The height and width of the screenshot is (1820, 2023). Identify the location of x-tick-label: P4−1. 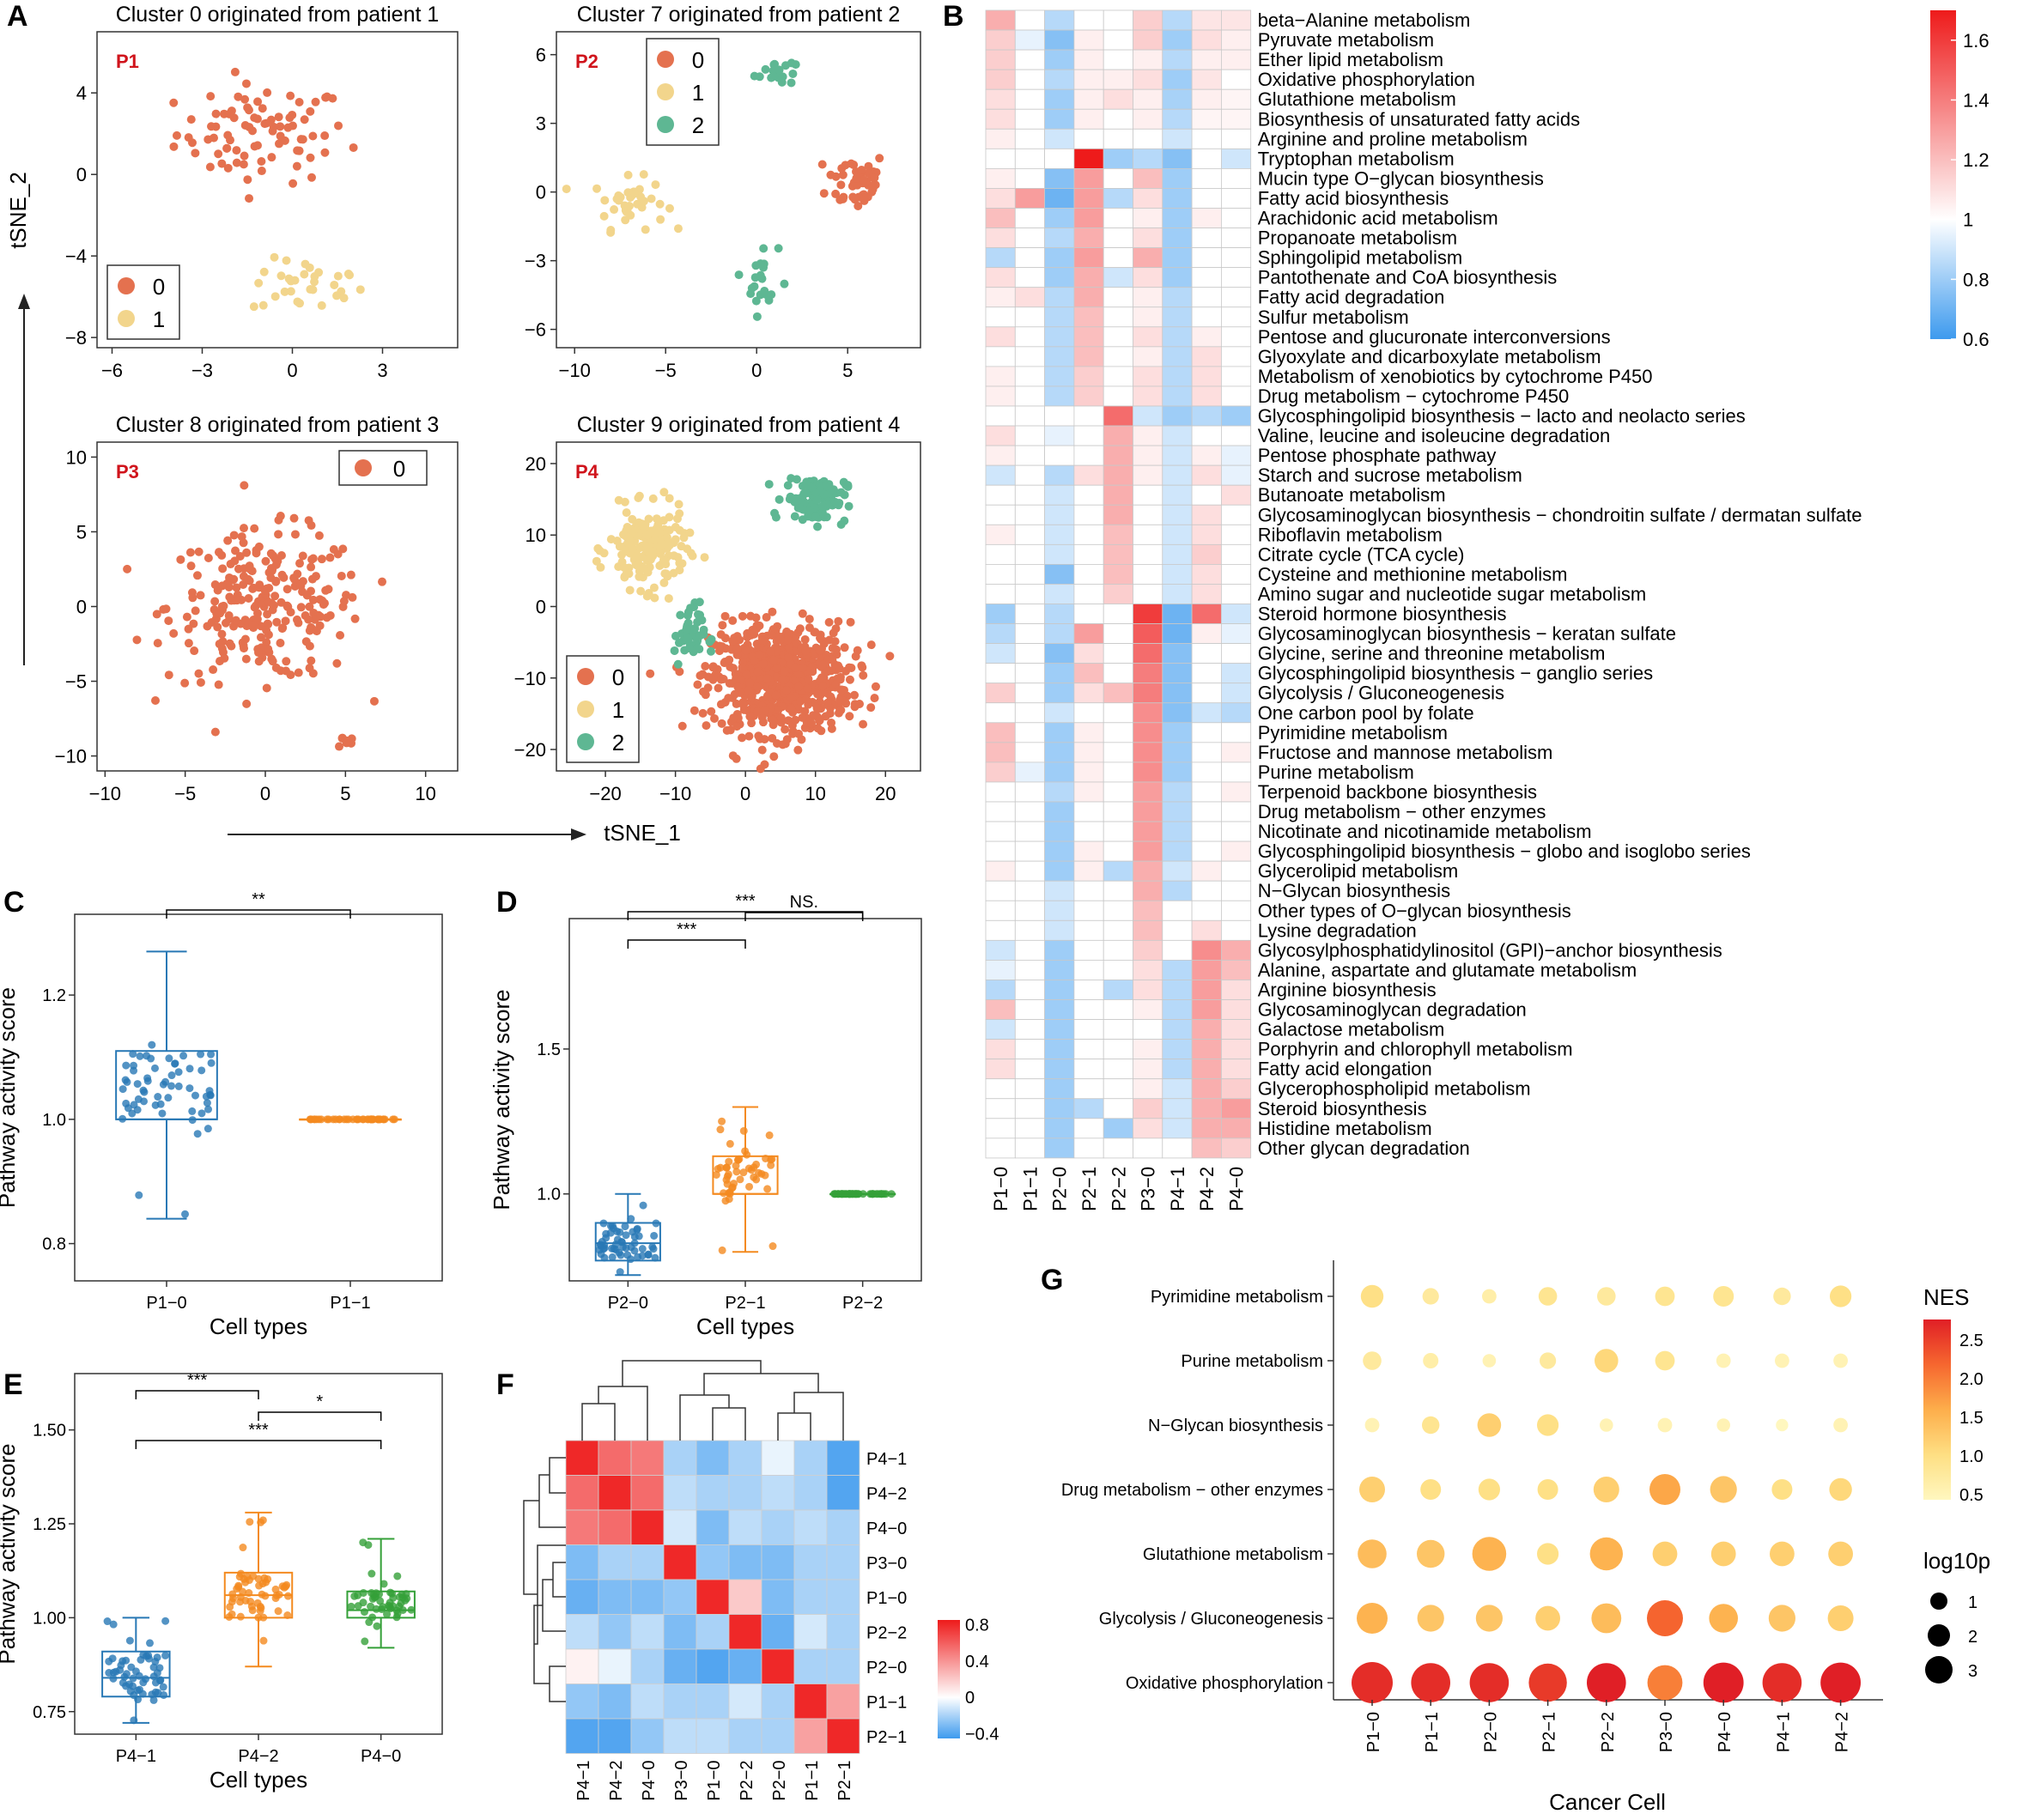
(1784, 1732).